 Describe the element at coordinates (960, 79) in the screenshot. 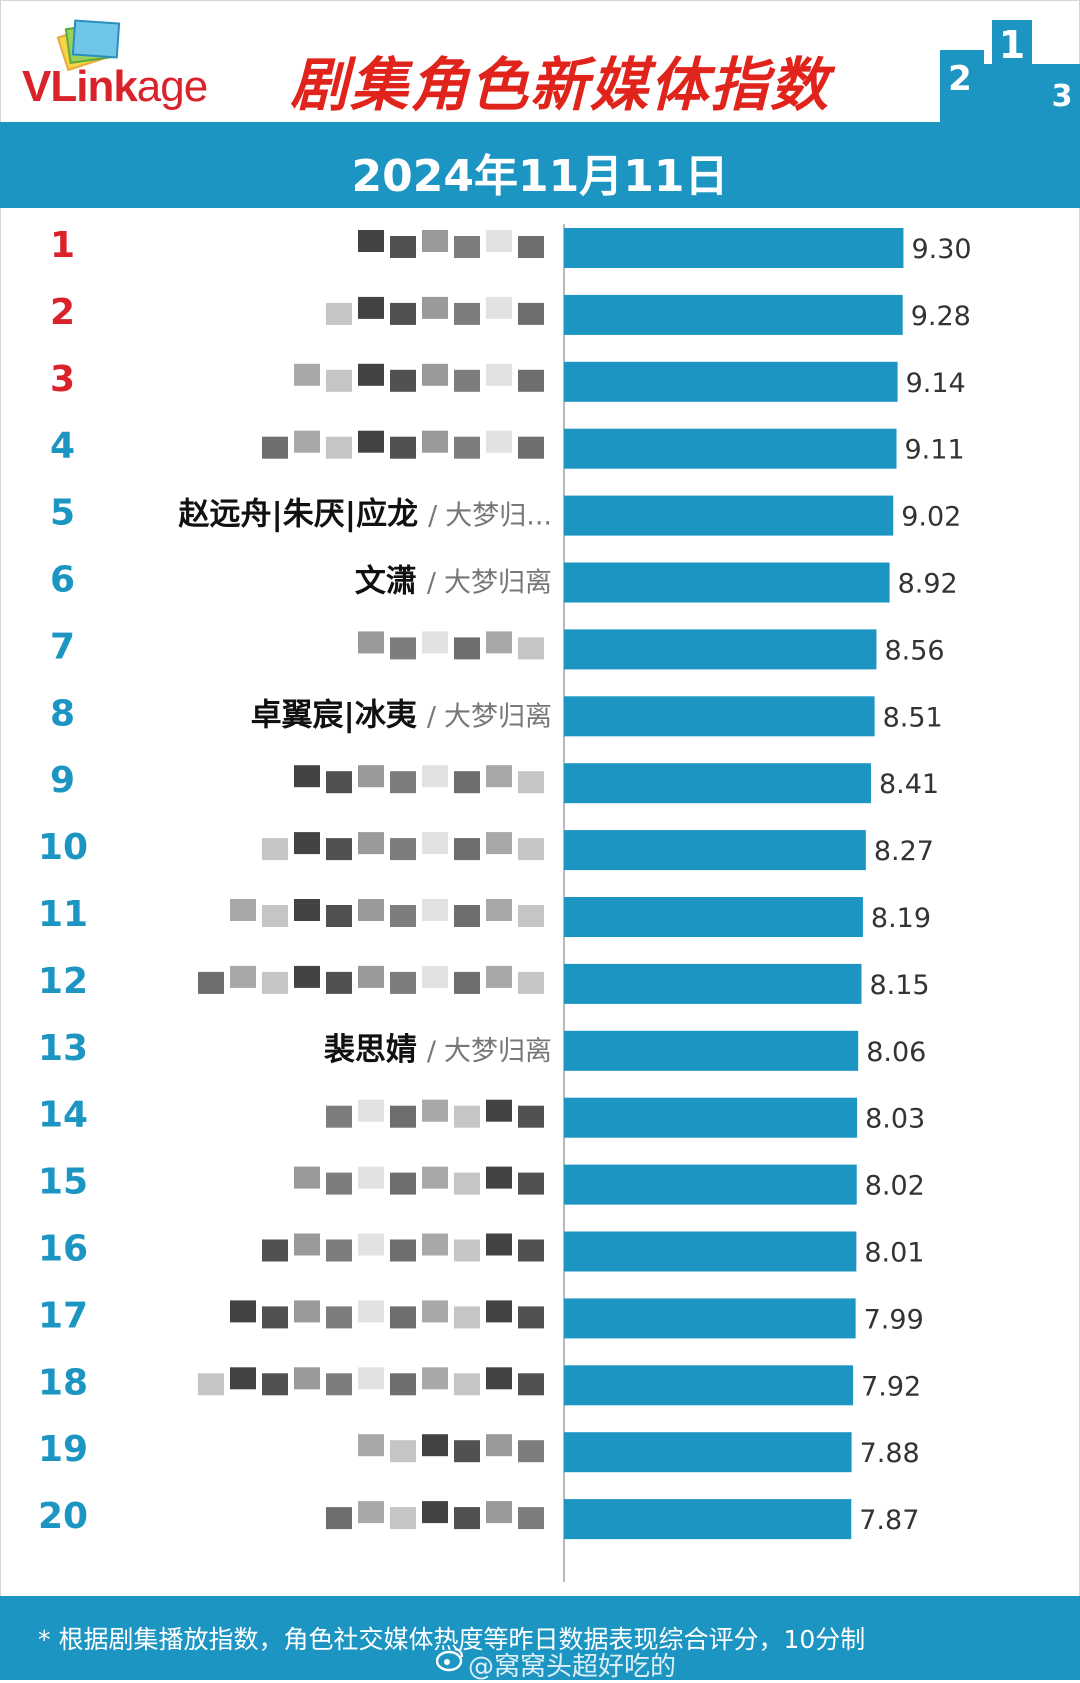

I see `svg-text: 2` at that location.